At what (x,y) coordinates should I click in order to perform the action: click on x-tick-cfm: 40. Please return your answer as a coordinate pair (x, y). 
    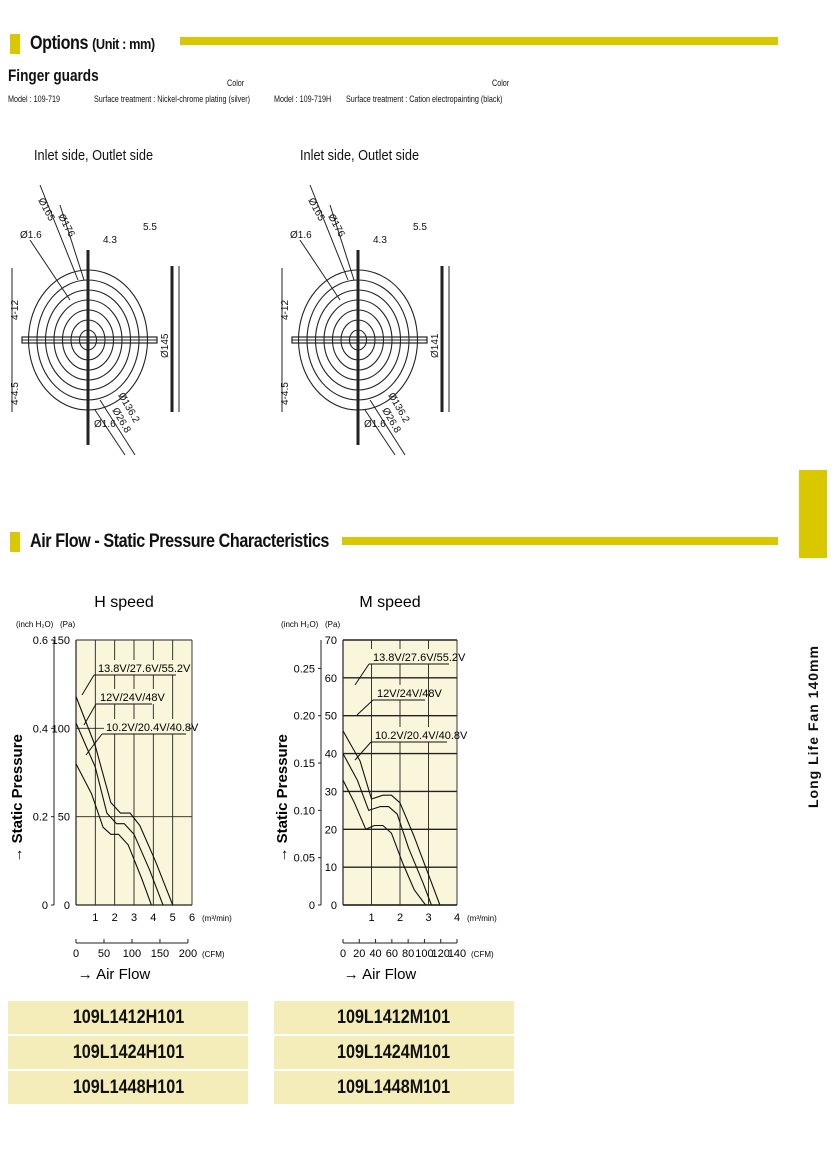
    Looking at the image, I should click on (375, 954).